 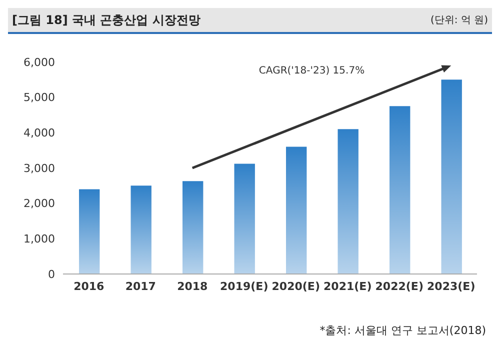 What do you see at coordinates (39, 133) in the screenshot?
I see `y-tick-label: 4,000` at bounding box center [39, 133].